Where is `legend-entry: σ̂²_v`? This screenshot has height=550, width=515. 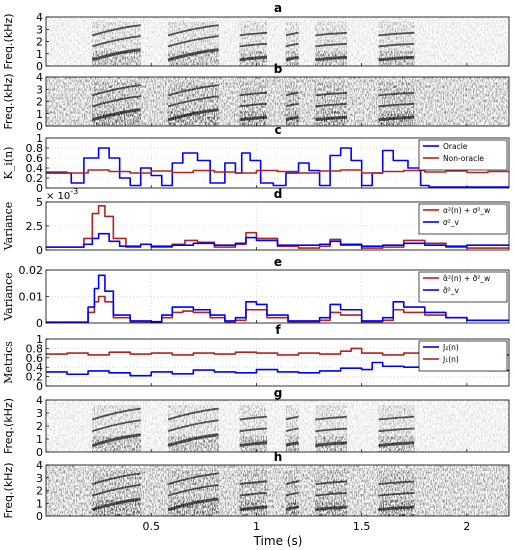
legend-entry: σ̂²_v is located at coordinates (451, 290).